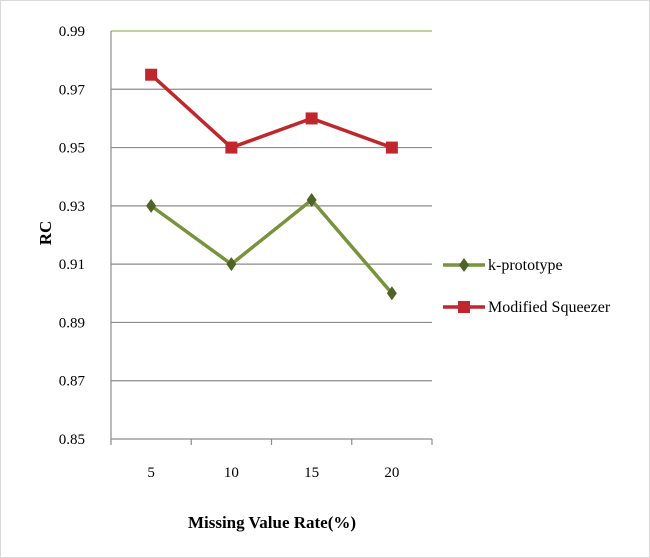 The height and width of the screenshot is (558, 650). Describe the element at coordinates (151, 473) in the screenshot. I see `x-tick-label: 5` at that location.